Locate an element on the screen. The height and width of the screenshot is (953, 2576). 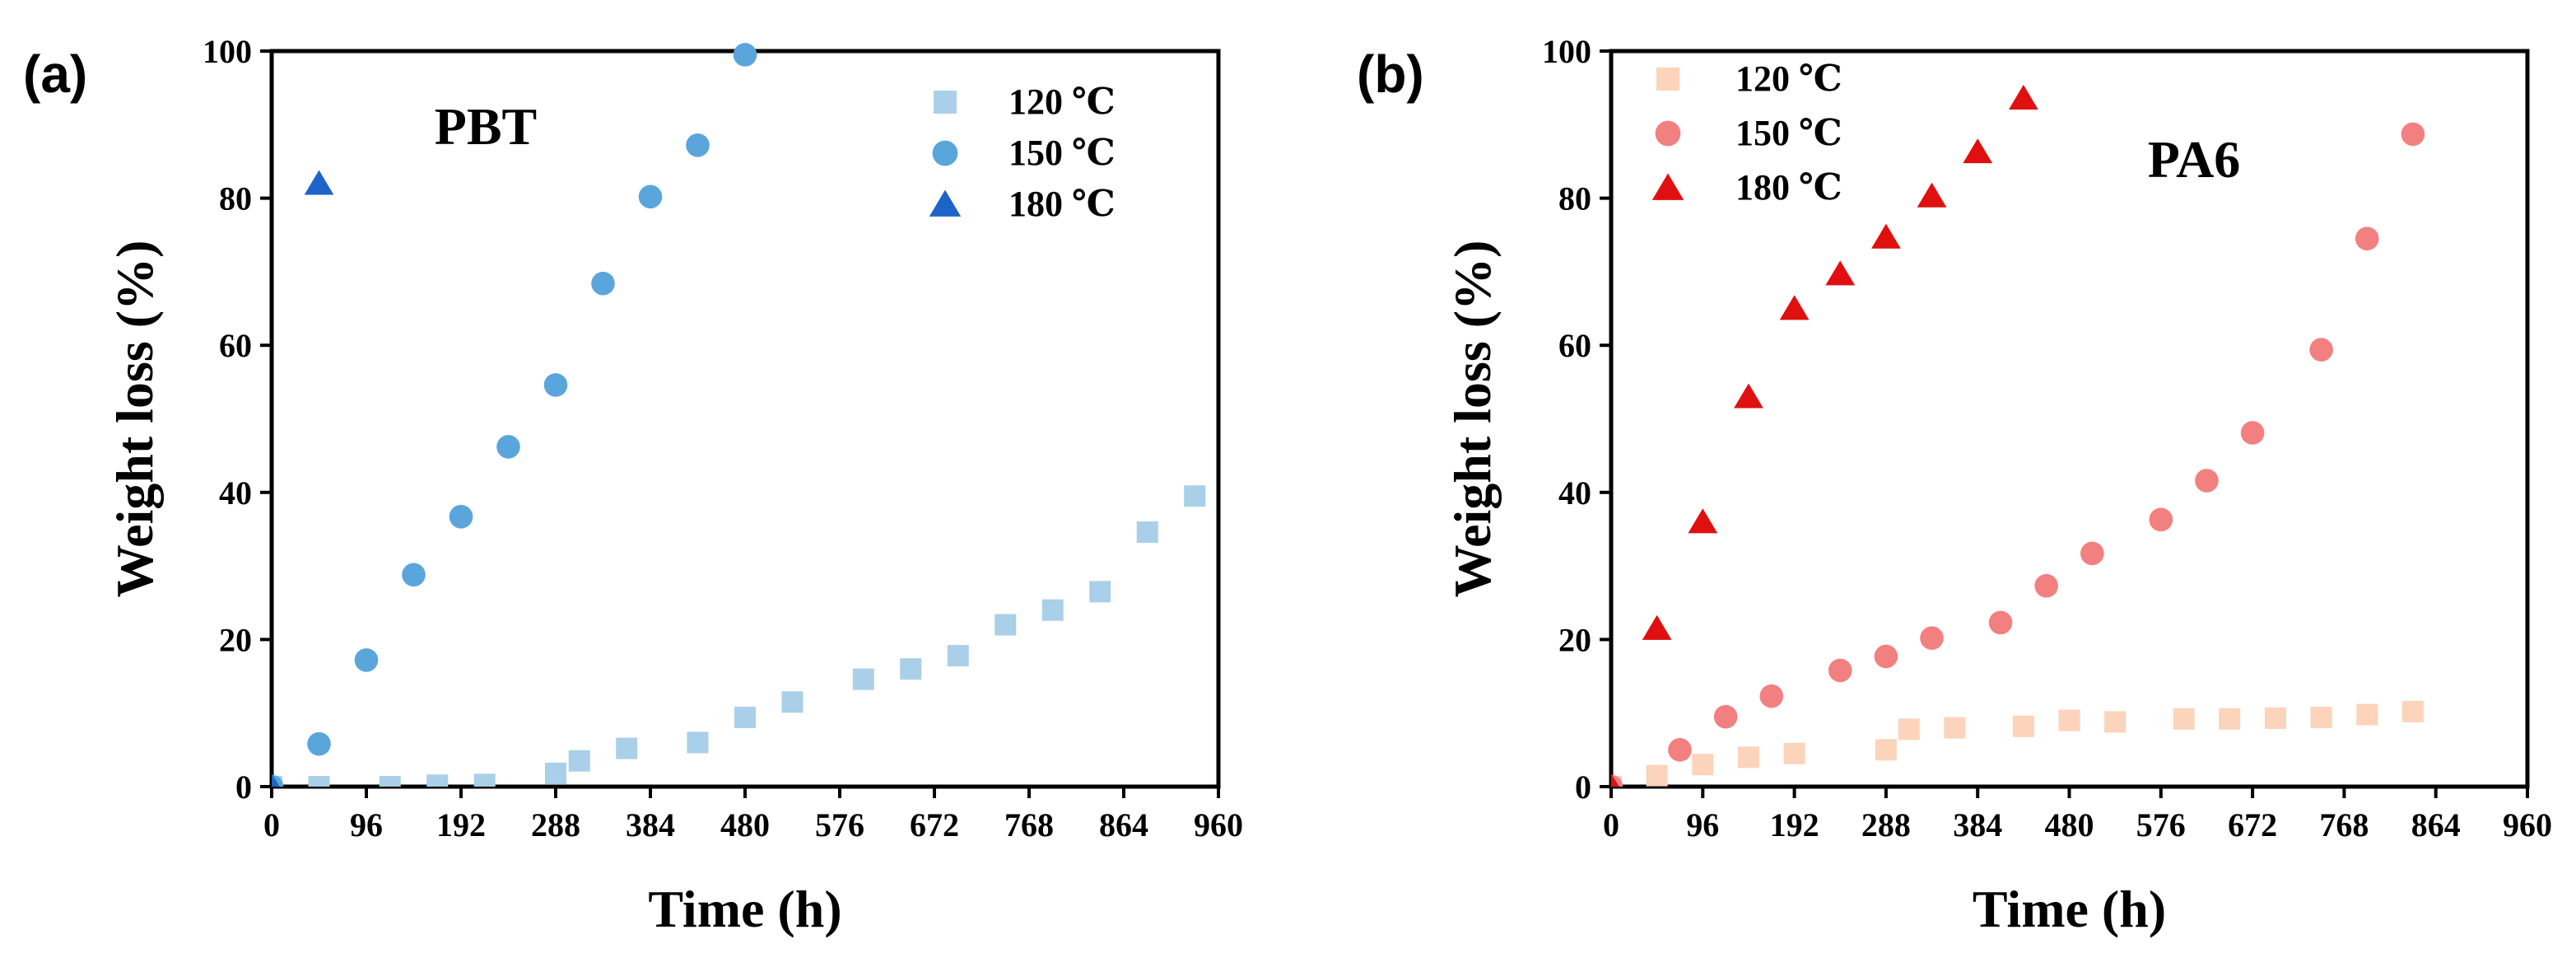
panel-label: (a) is located at coordinates (55, 74).